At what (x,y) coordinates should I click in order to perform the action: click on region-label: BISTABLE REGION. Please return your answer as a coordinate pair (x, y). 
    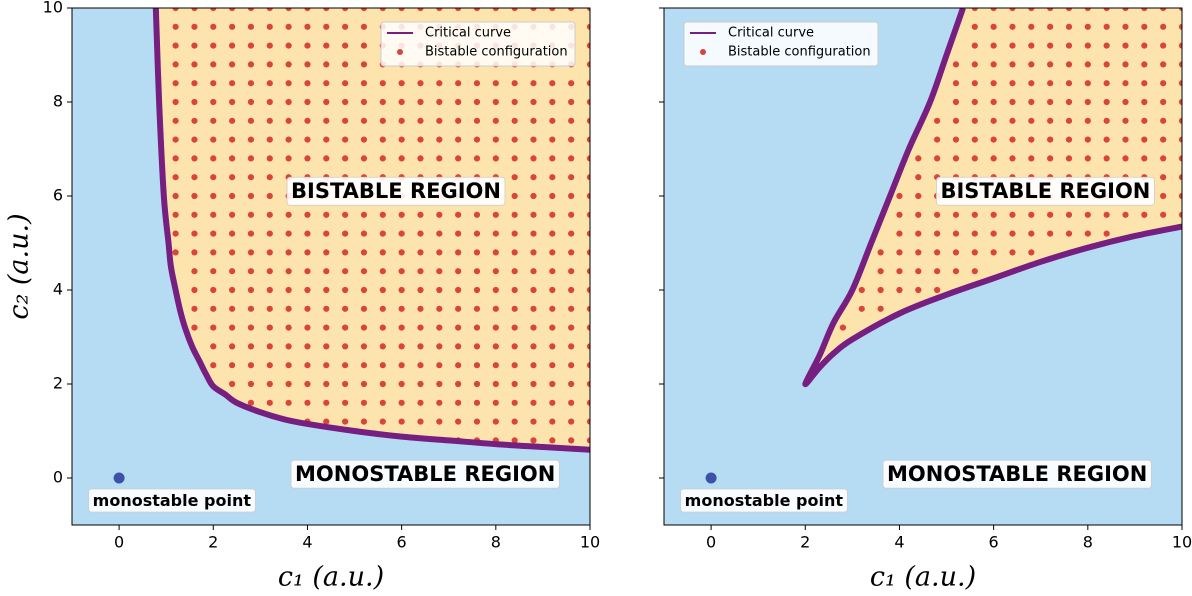
    Looking at the image, I should click on (1045, 191).